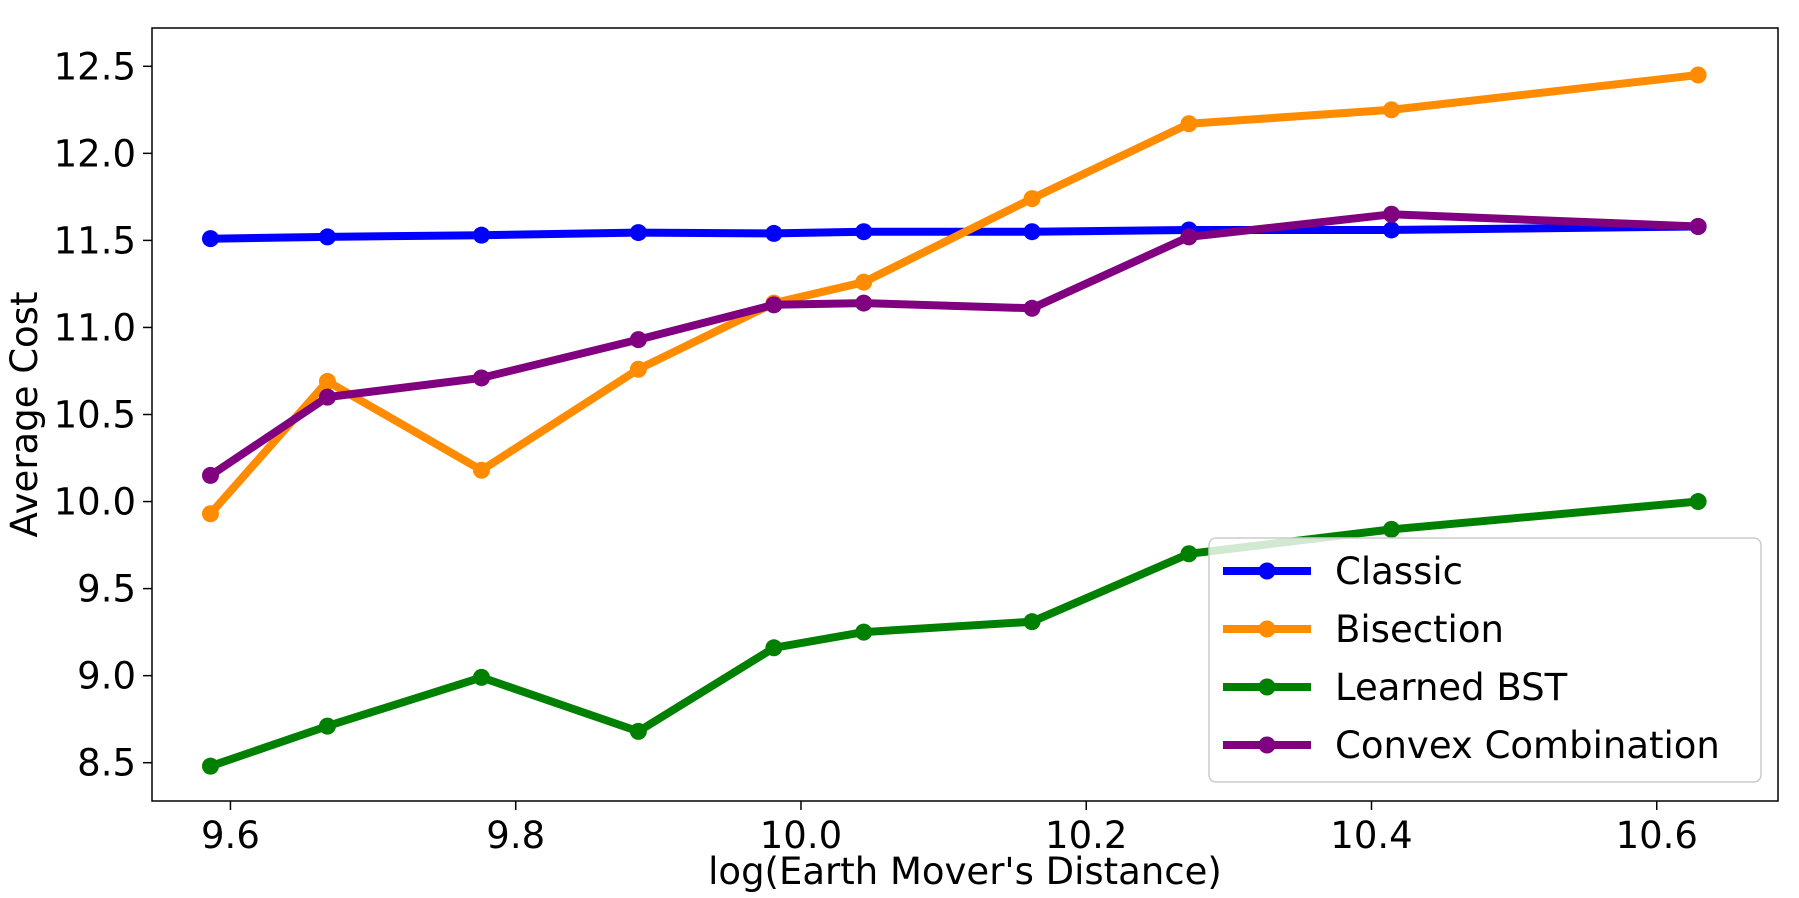 The width and height of the screenshot is (1799, 898). I want to click on x-tick-label: 10.4, so click(1371, 835).